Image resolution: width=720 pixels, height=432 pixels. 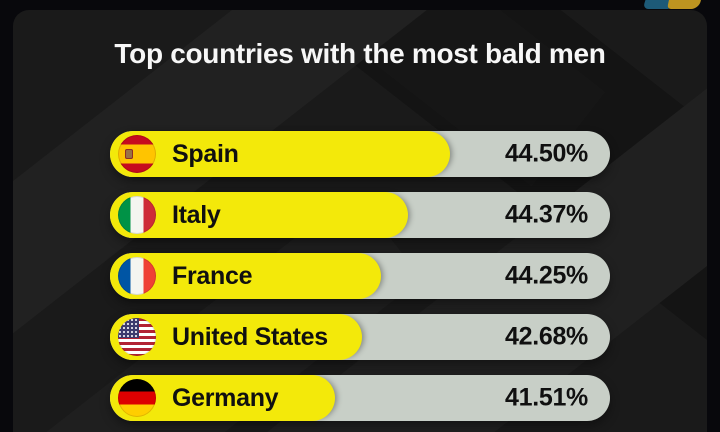 What do you see at coordinates (225, 397) in the screenshot?
I see `country-label: Germany` at bounding box center [225, 397].